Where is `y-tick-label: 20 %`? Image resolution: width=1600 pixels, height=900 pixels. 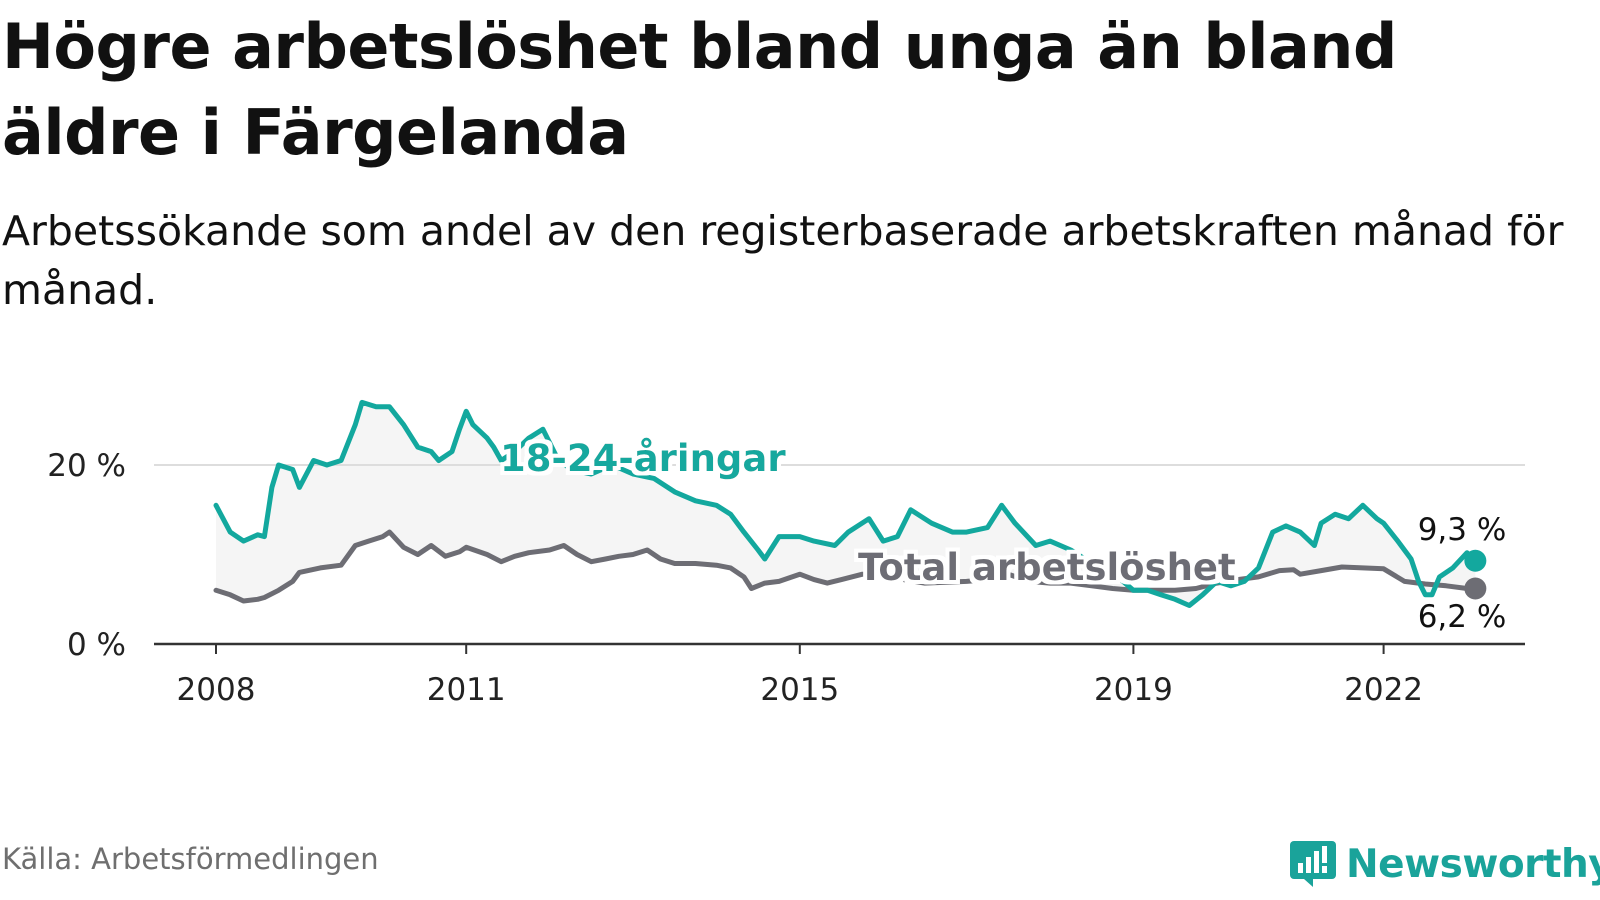 y-tick-label: 20 % is located at coordinates (86, 466).